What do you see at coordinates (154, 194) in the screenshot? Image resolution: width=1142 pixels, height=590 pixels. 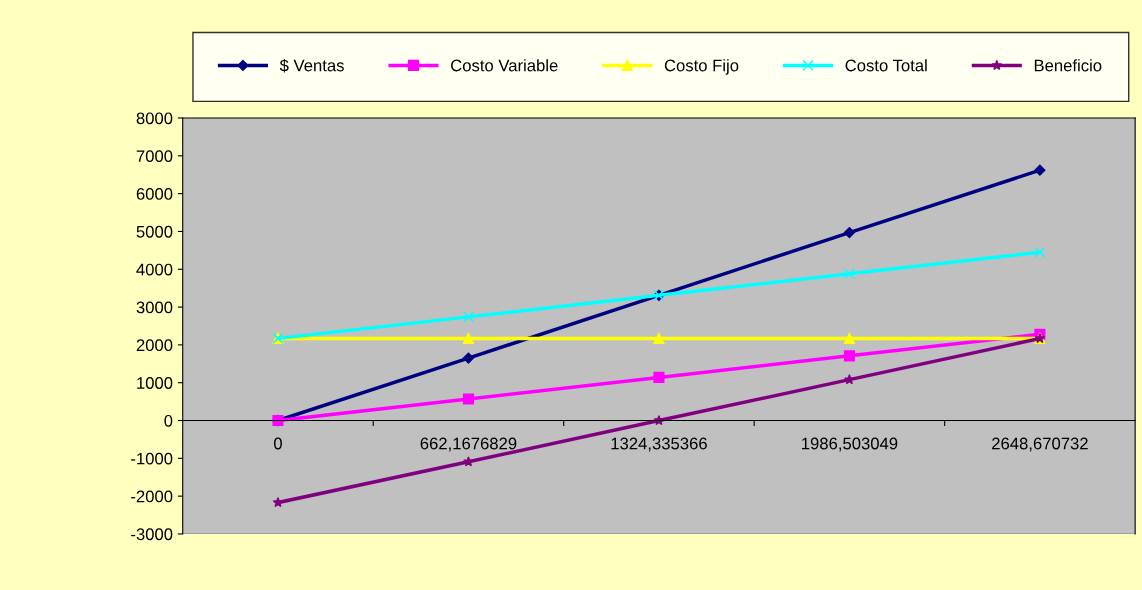 I see `y-tick-label: 6000` at bounding box center [154, 194].